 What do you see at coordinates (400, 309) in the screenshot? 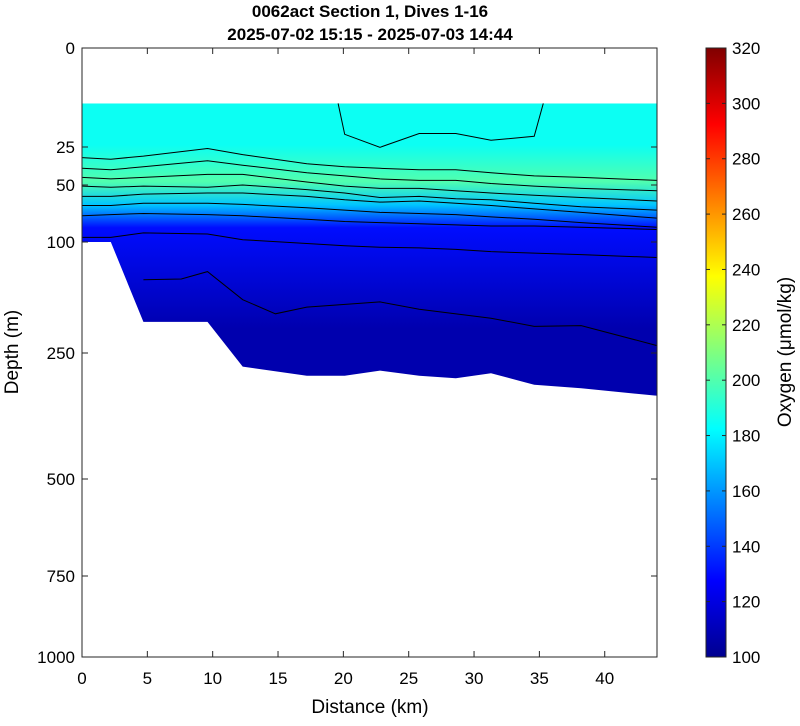
I see `isoline-deep` at bounding box center [400, 309].